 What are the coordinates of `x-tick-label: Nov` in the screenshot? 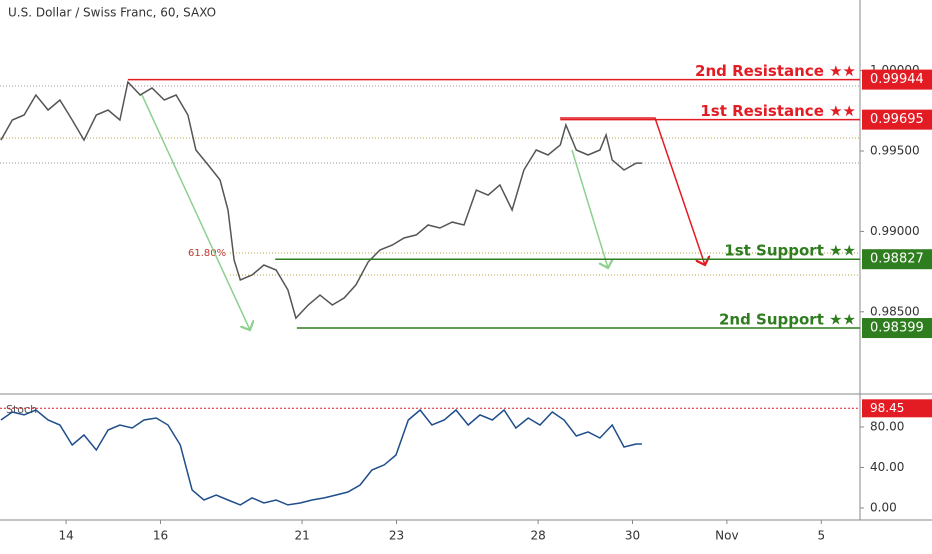 It's located at (726, 536).